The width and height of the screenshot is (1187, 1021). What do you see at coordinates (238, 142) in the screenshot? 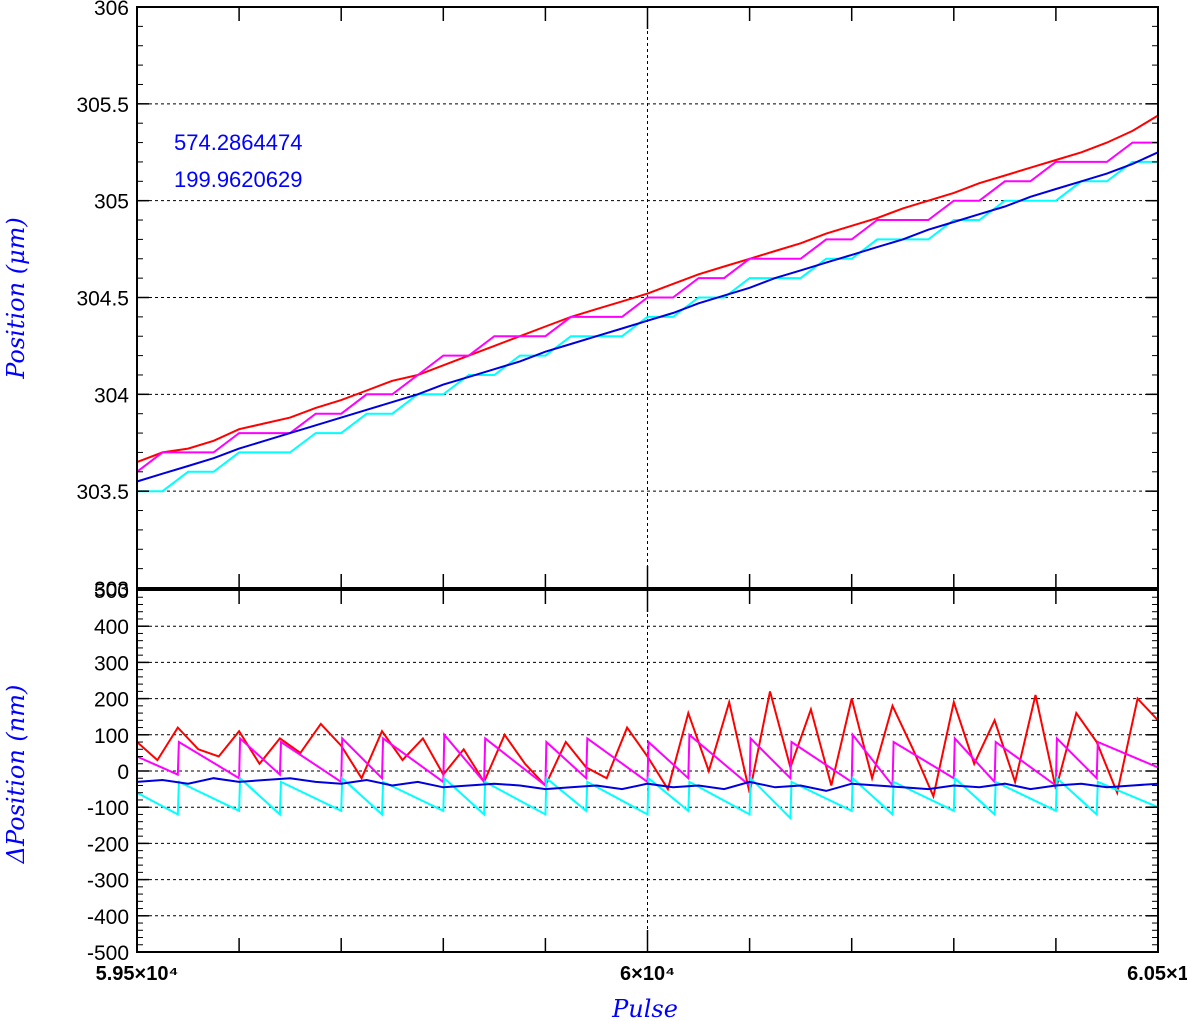
I see `annotation-1: 574.2864474` at bounding box center [238, 142].